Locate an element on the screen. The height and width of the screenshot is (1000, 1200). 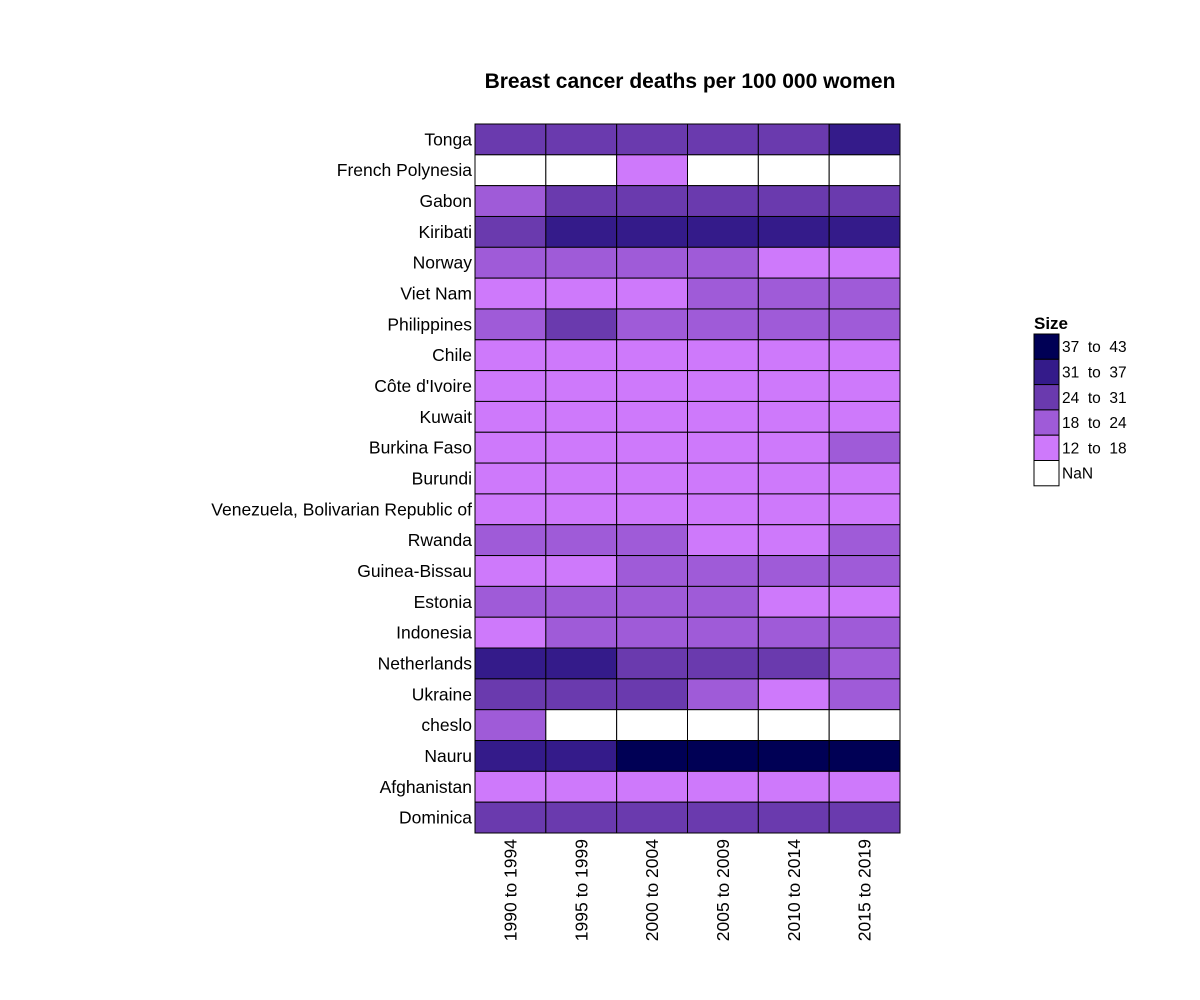
legend-swatch is located at coordinates (1046, 473).